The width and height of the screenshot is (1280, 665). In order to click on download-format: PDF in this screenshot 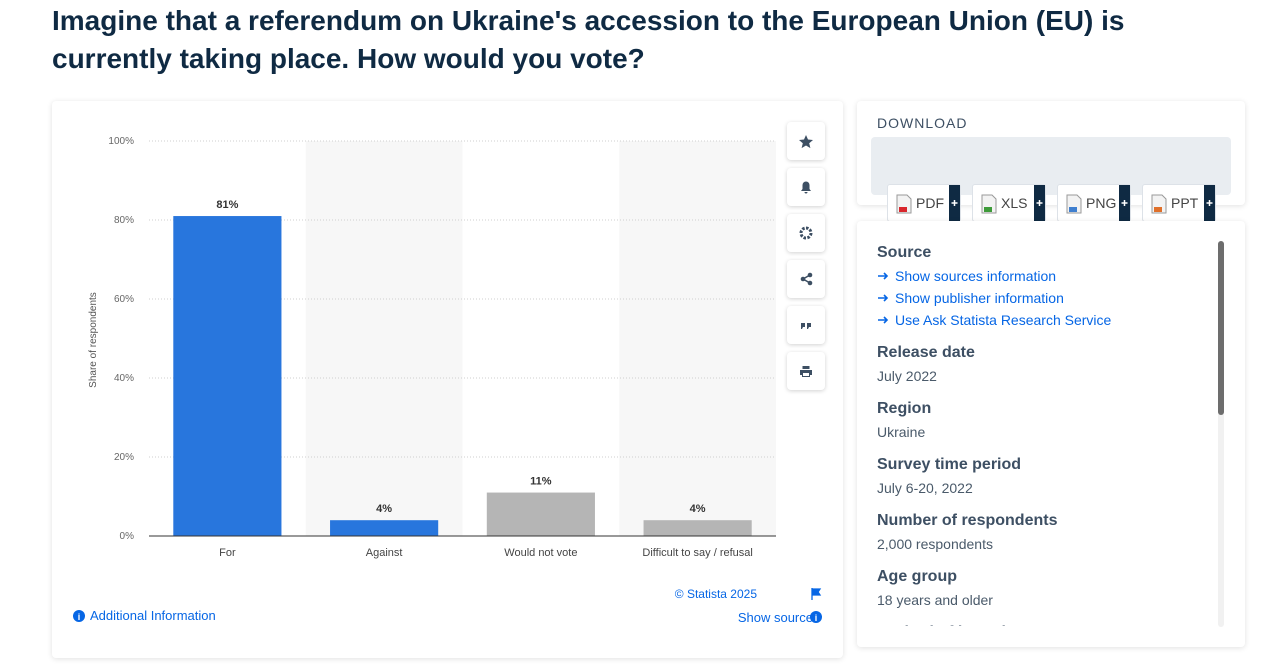, I will do `click(930, 203)`.